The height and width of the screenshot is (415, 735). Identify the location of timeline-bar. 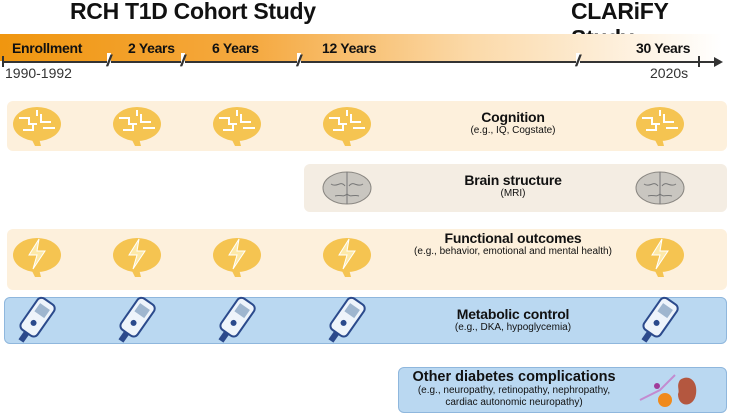
(361, 47).